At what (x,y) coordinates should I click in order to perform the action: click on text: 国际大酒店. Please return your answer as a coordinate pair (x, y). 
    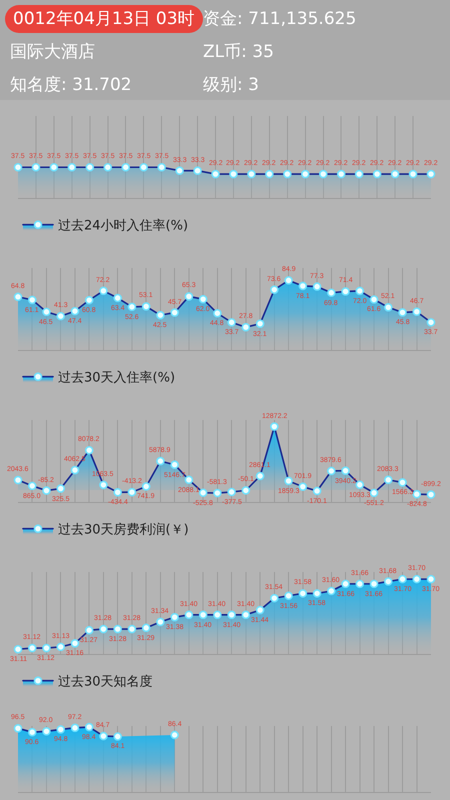
    Looking at the image, I should click on (52, 52).